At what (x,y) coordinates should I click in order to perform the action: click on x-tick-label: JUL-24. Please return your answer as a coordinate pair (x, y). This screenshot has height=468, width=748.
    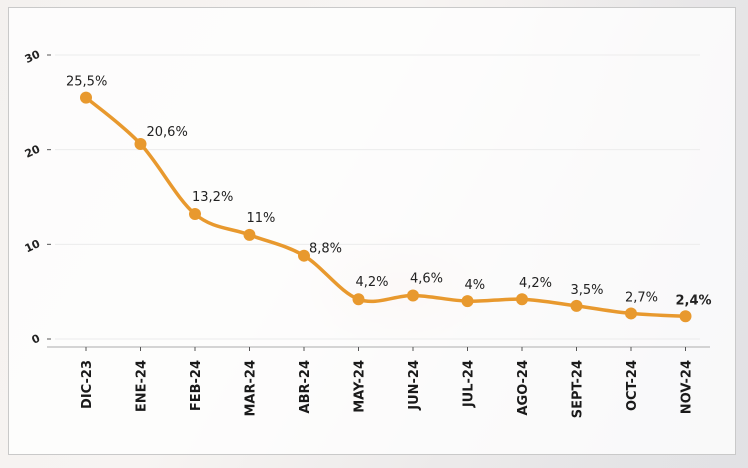
    Looking at the image, I should click on (469, 384).